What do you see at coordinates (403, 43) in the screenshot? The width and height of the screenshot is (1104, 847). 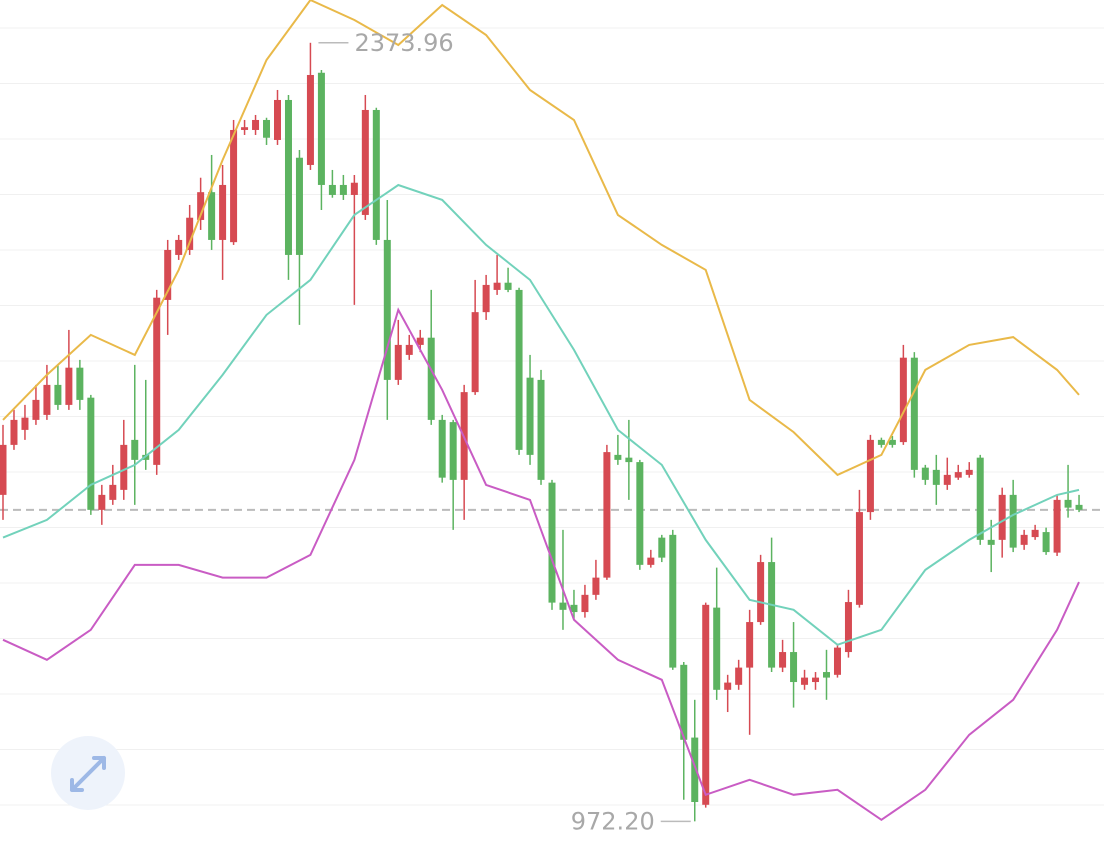 I see `annotation-label: 2373.96` at bounding box center [403, 43].